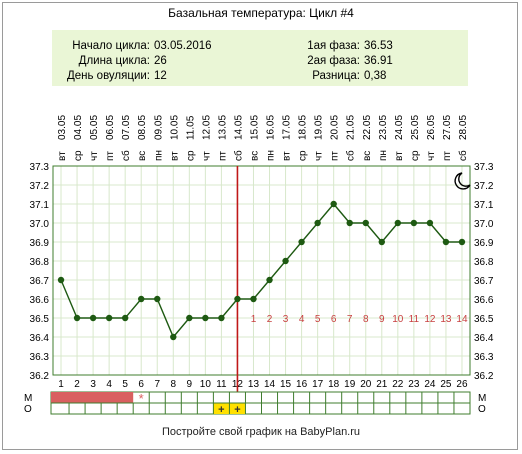 This screenshot has width=522, height=454. I want to click on chart-title: Базальная температура: Цикл #4, so click(261, 13).